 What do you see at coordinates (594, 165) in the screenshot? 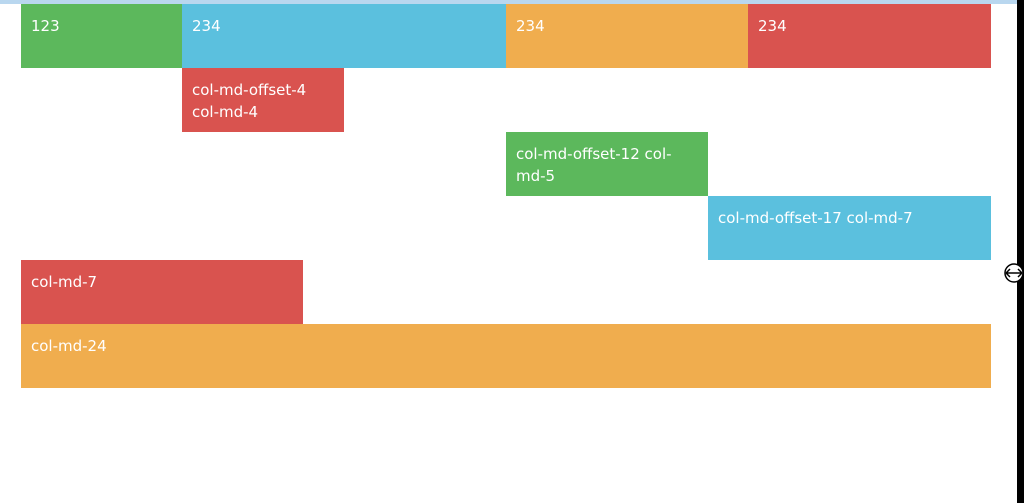
I see `cell-label: col-md-offset-12 col-md-5` at bounding box center [594, 165].